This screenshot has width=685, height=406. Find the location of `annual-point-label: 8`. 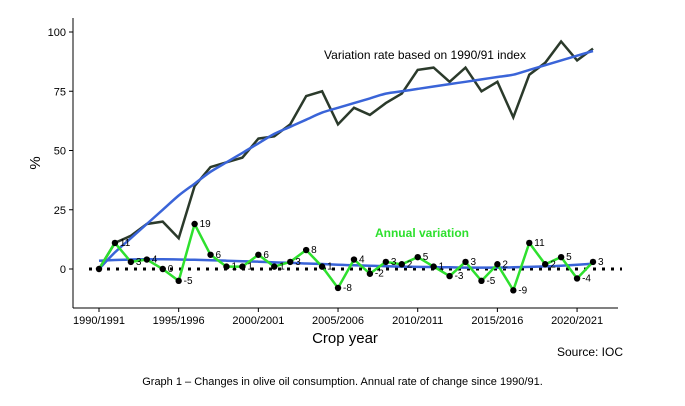

annual-point-label: 8 is located at coordinates (314, 250).